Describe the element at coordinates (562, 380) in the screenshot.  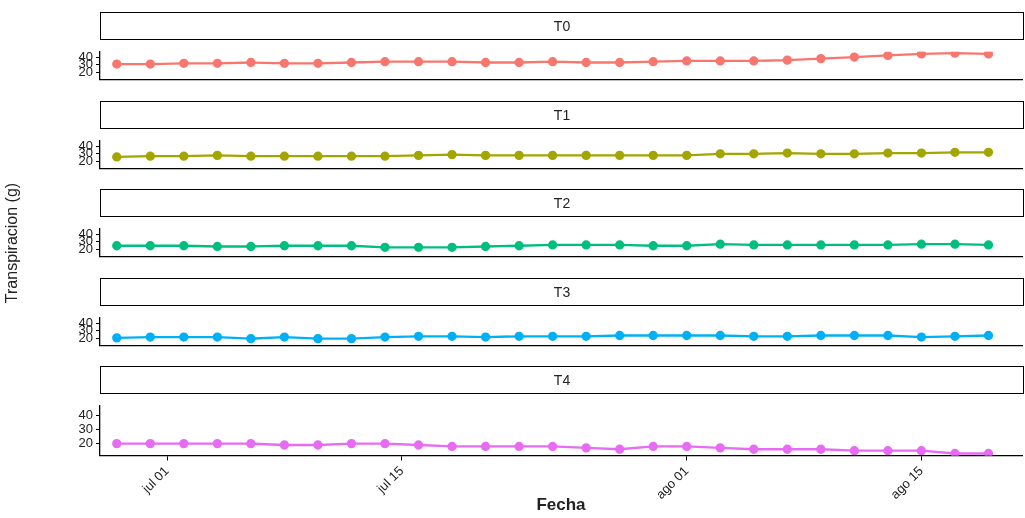
I see `chart-title: T4` at that location.